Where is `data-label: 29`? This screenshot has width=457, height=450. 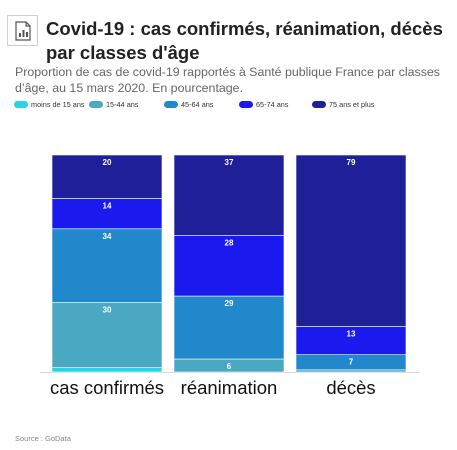
data-label: 29 is located at coordinates (229, 303).